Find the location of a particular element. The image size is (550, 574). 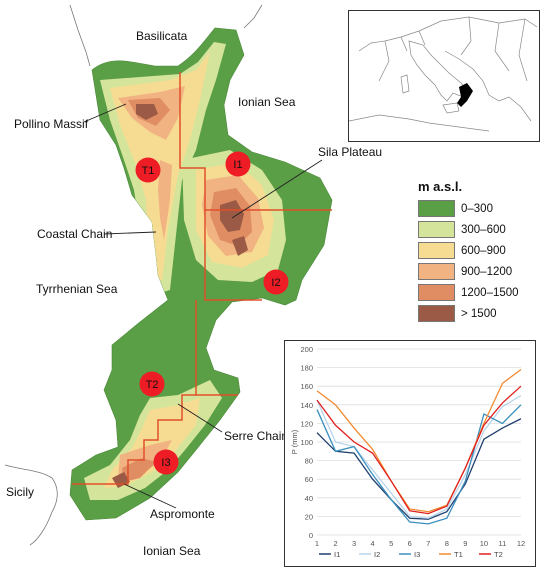

locator-map is located at coordinates (443, 74).